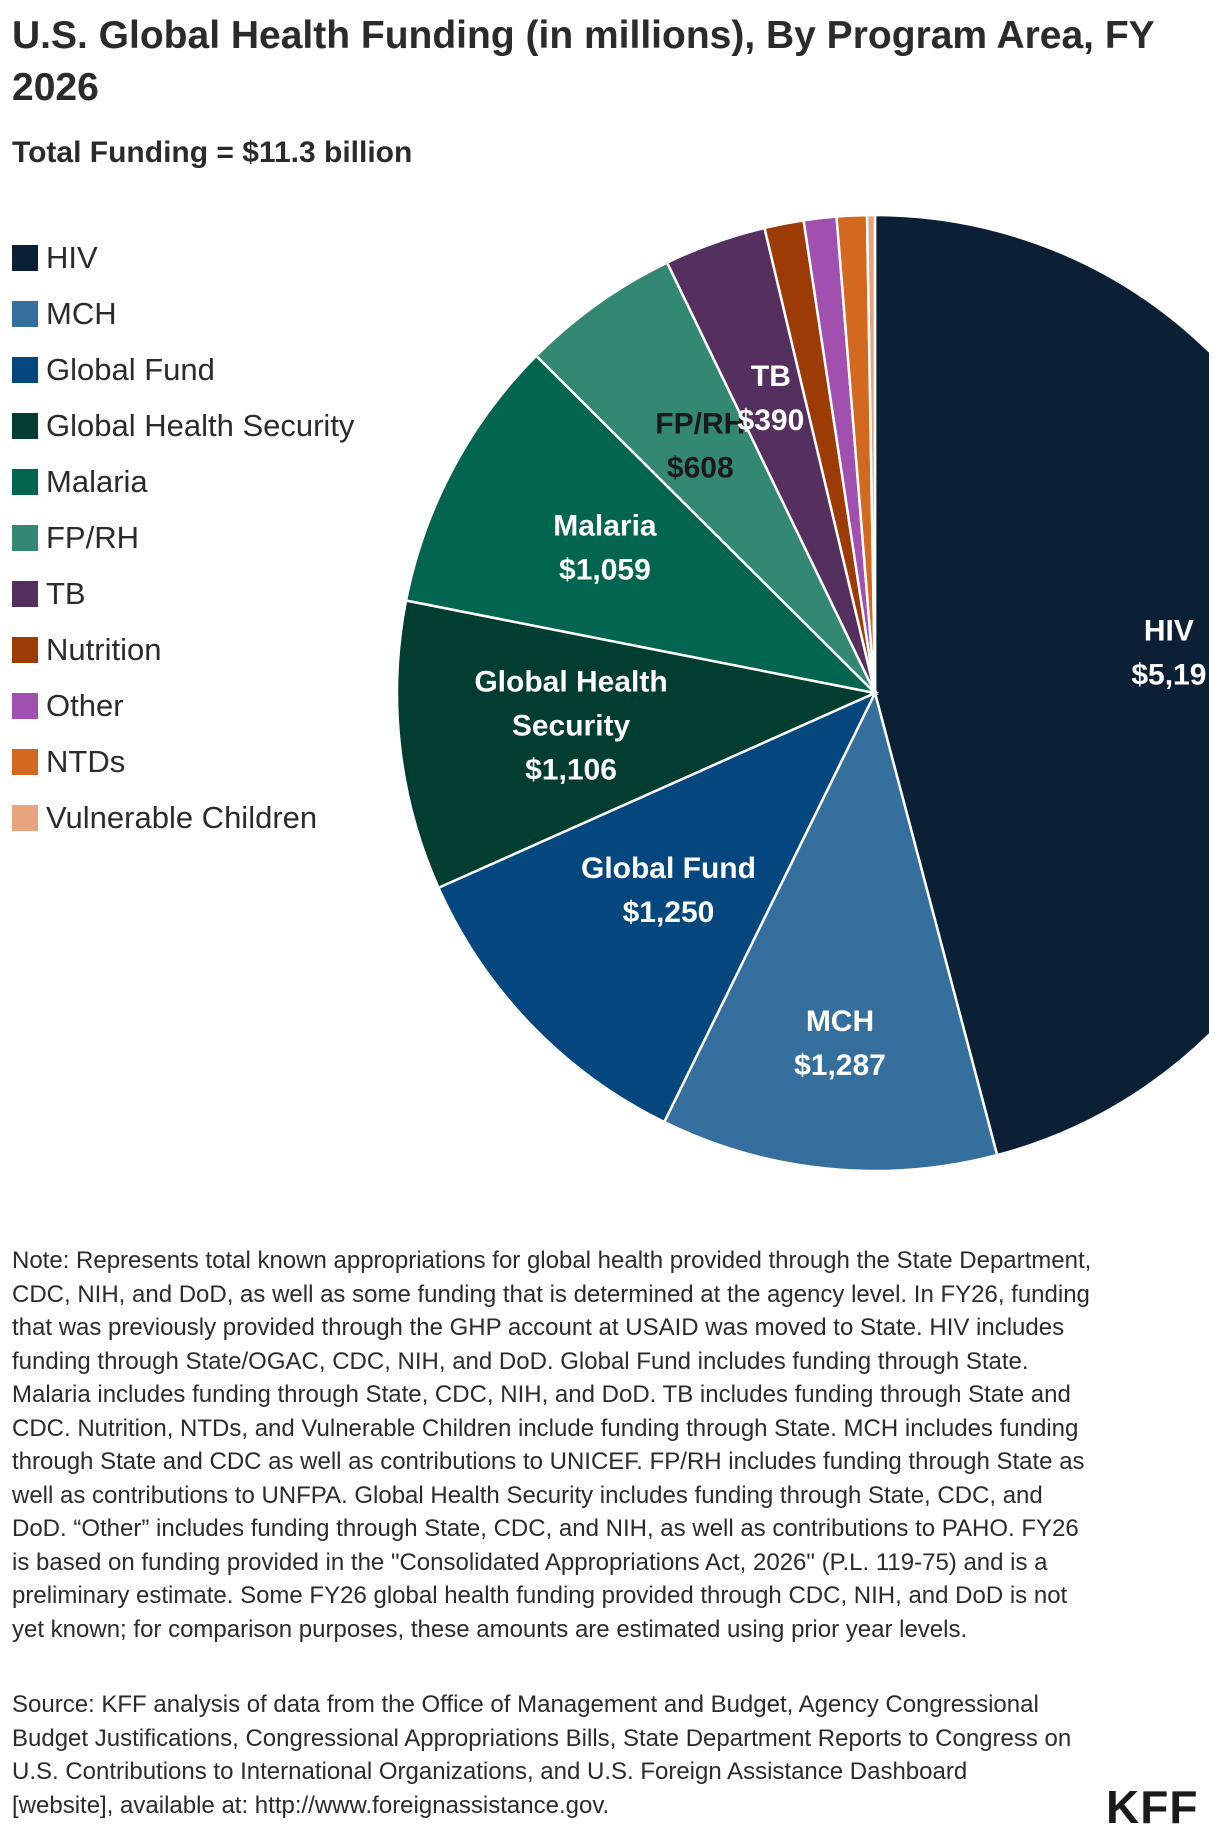 Image resolution: width=1220 pixels, height=1840 pixels. What do you see at coordinates (183, 650) in the screenshot?
I see `legend-item: Nutrition` at bounding box center [183, 650].